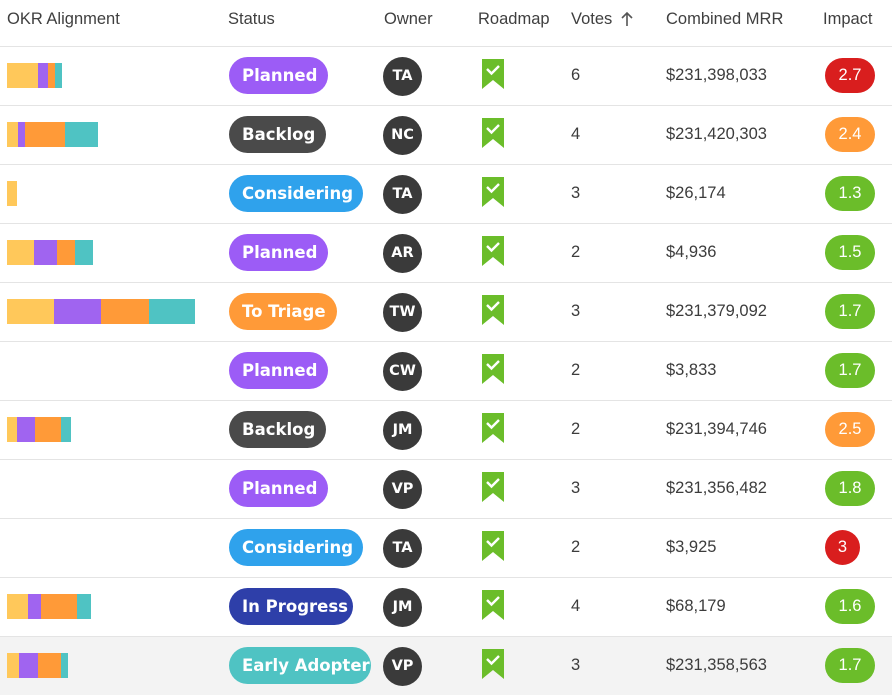 This screenshot has height=695, width=892. I want to click on table-row: In Progress JM 4 $68,179 1.6, so click(446, 607).